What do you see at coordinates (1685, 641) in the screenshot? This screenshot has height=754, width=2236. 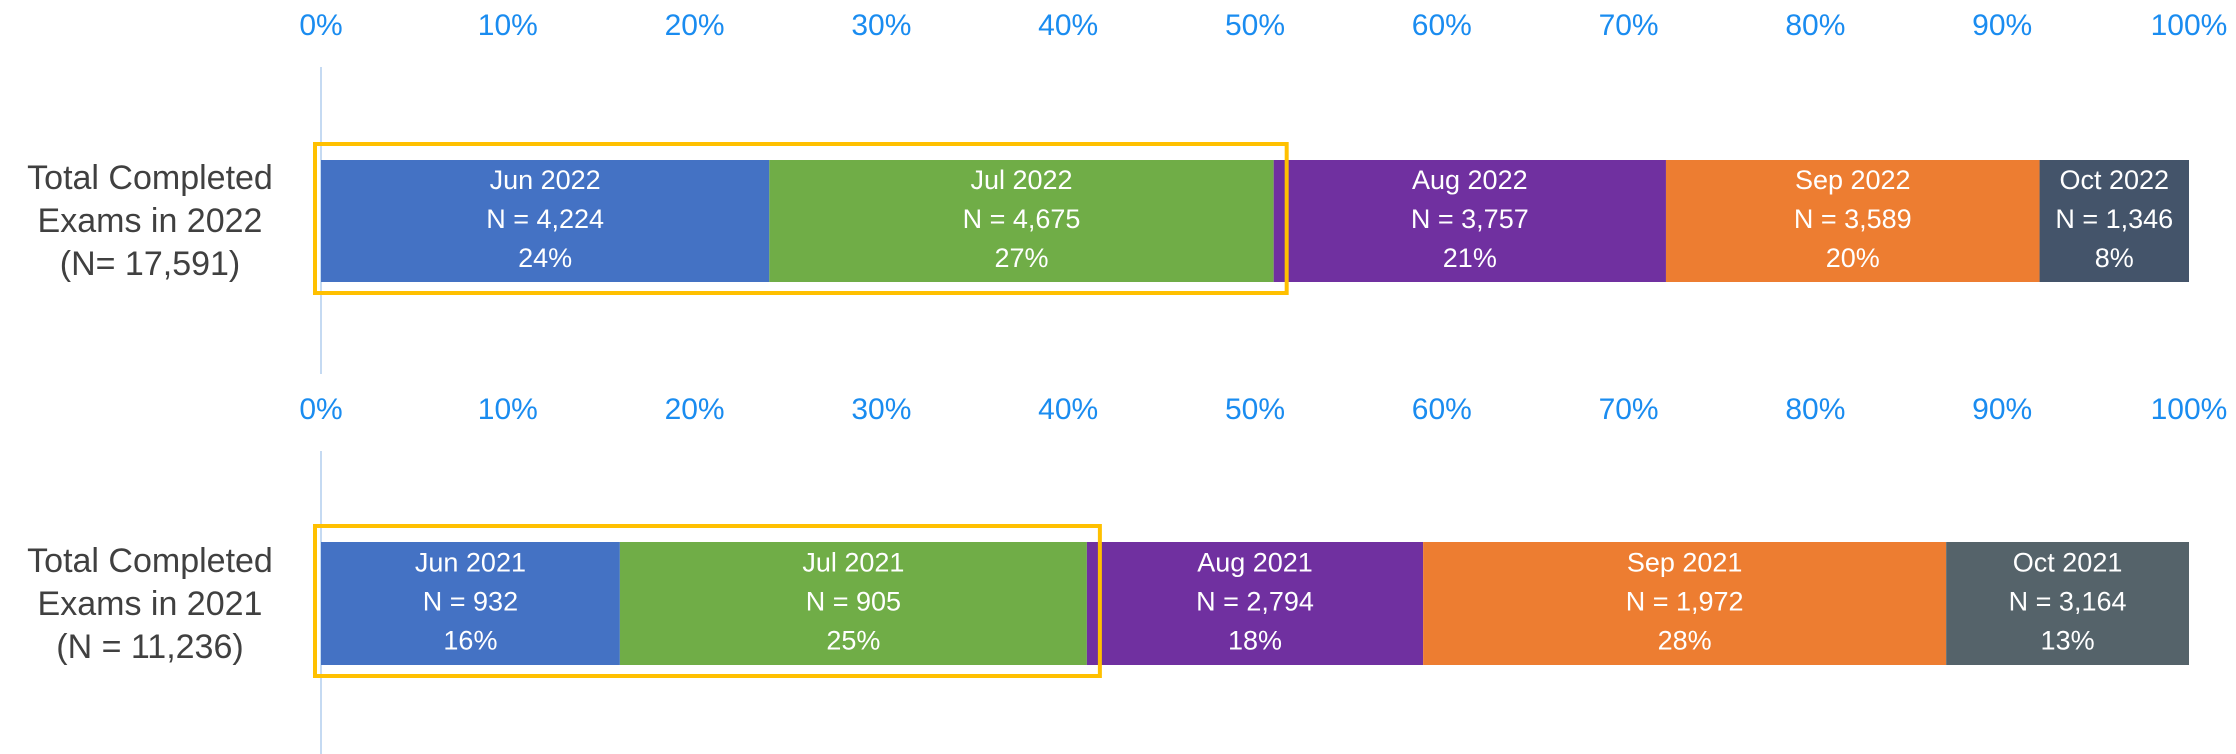 I see `data-label: 28%` at bounding box center [1685, 641].